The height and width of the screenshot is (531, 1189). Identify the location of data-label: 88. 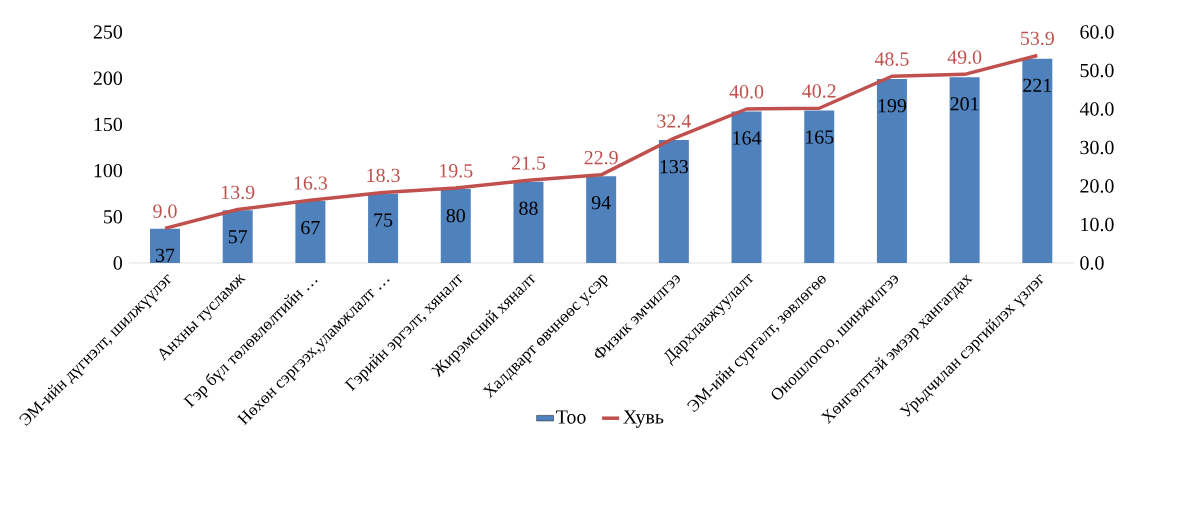
(528, 208).